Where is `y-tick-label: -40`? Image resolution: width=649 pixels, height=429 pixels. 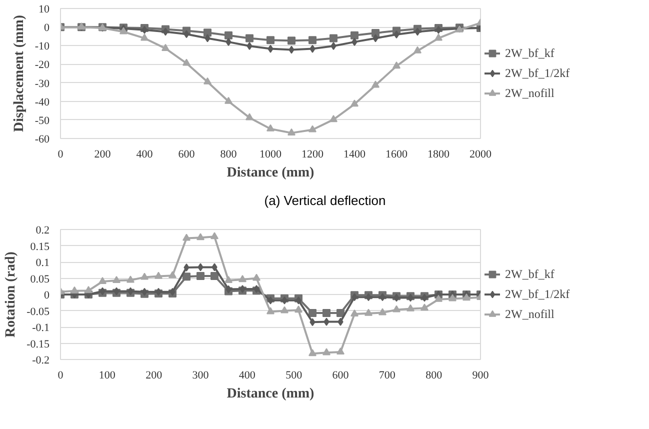 y-tick-label: -40 is located at coordinates (42, 102).